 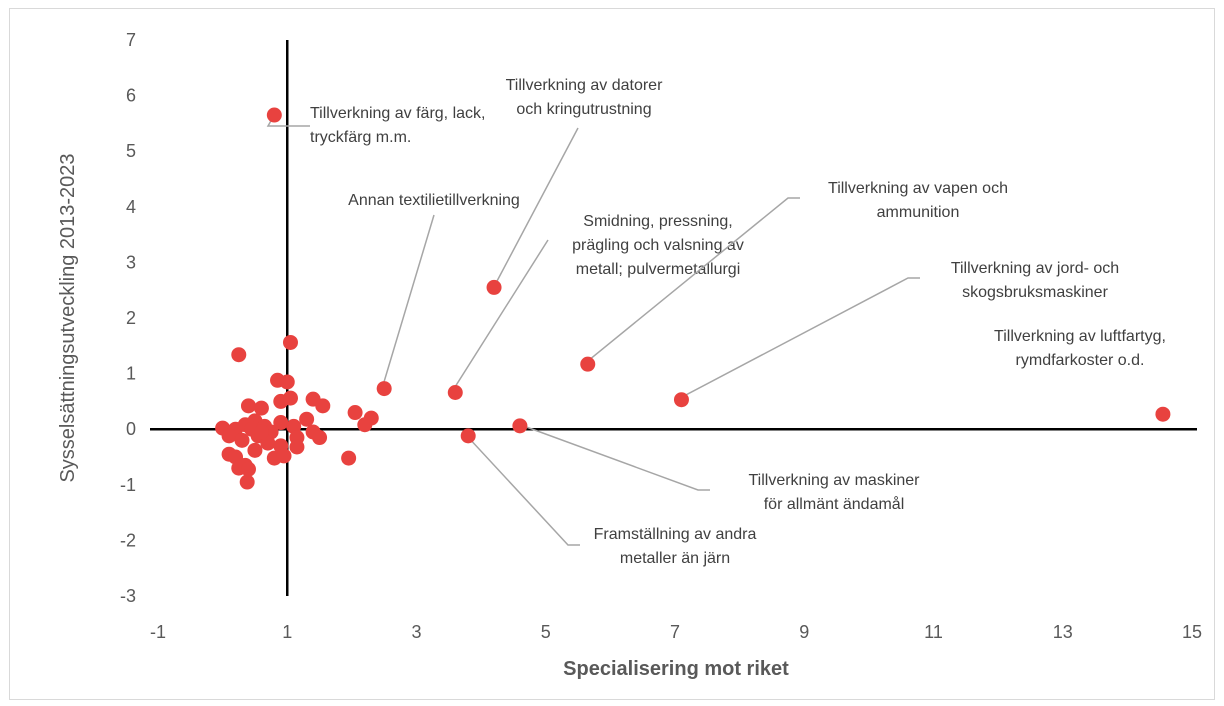 What do you see at coordinates (657, 221) in the screenshot?
I see `annotation-label: Smidning, pressning,` at bounding box center [657, 221].